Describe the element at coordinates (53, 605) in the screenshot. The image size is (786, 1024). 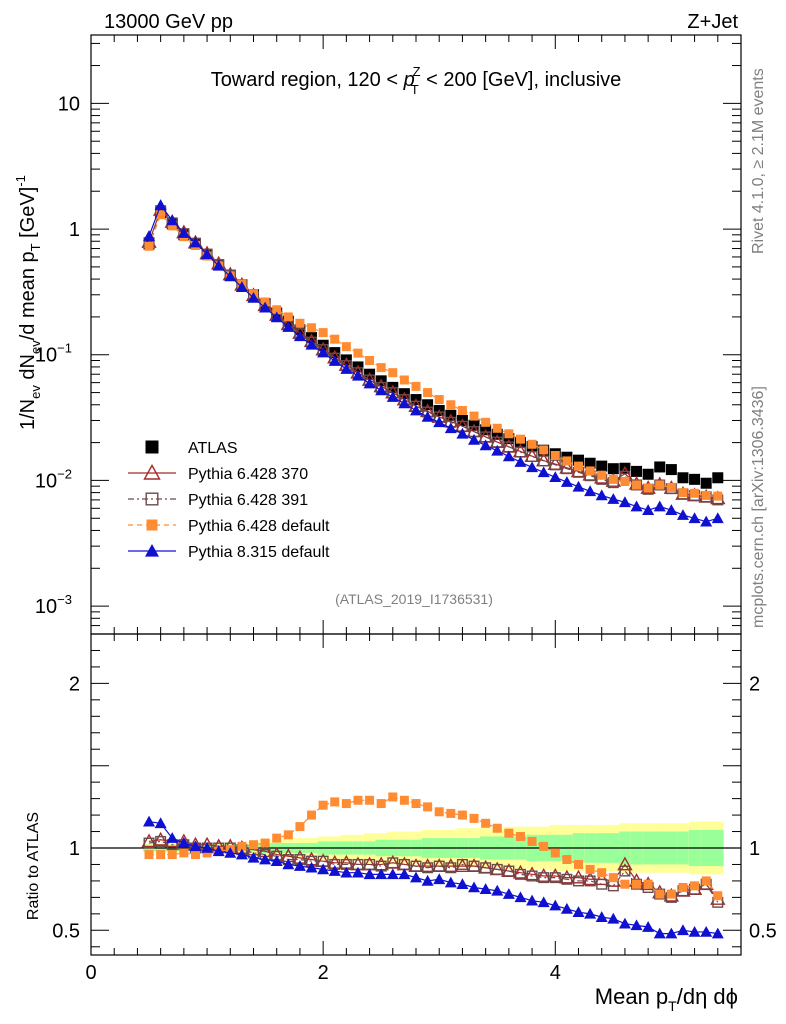
I see `y-tick-label: 10⁻³` at that location.